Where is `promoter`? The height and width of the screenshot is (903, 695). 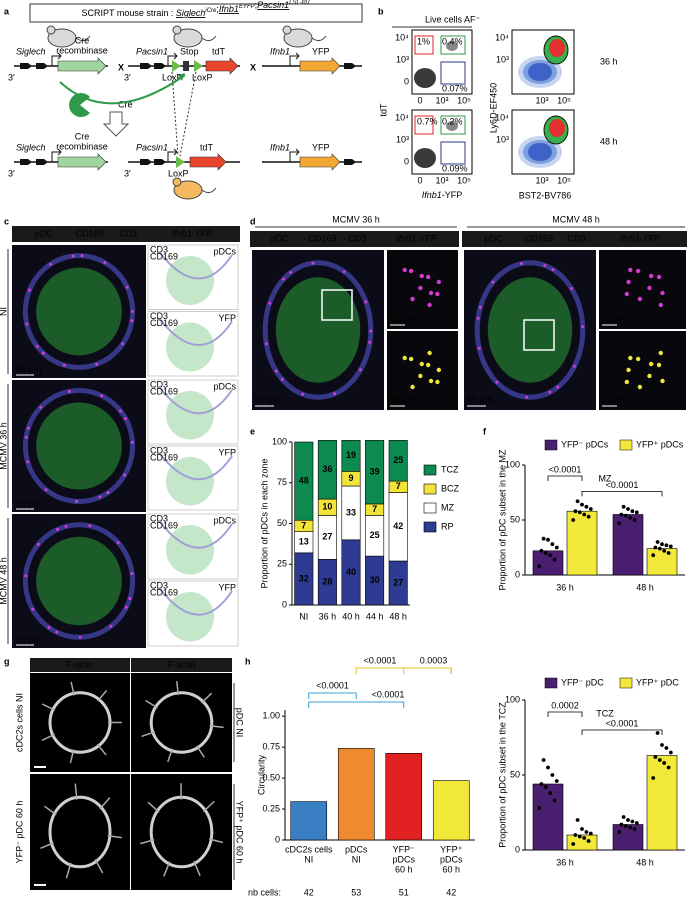 promoter is located at coordinates (172, 59).